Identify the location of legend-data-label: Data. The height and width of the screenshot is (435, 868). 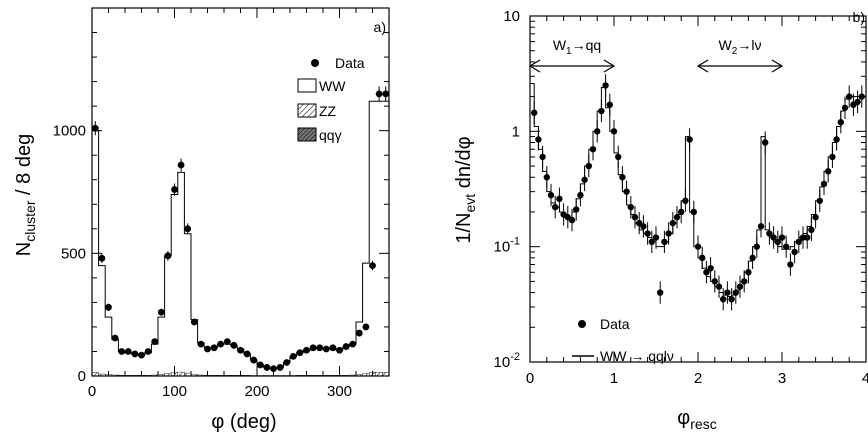
(350, 63).